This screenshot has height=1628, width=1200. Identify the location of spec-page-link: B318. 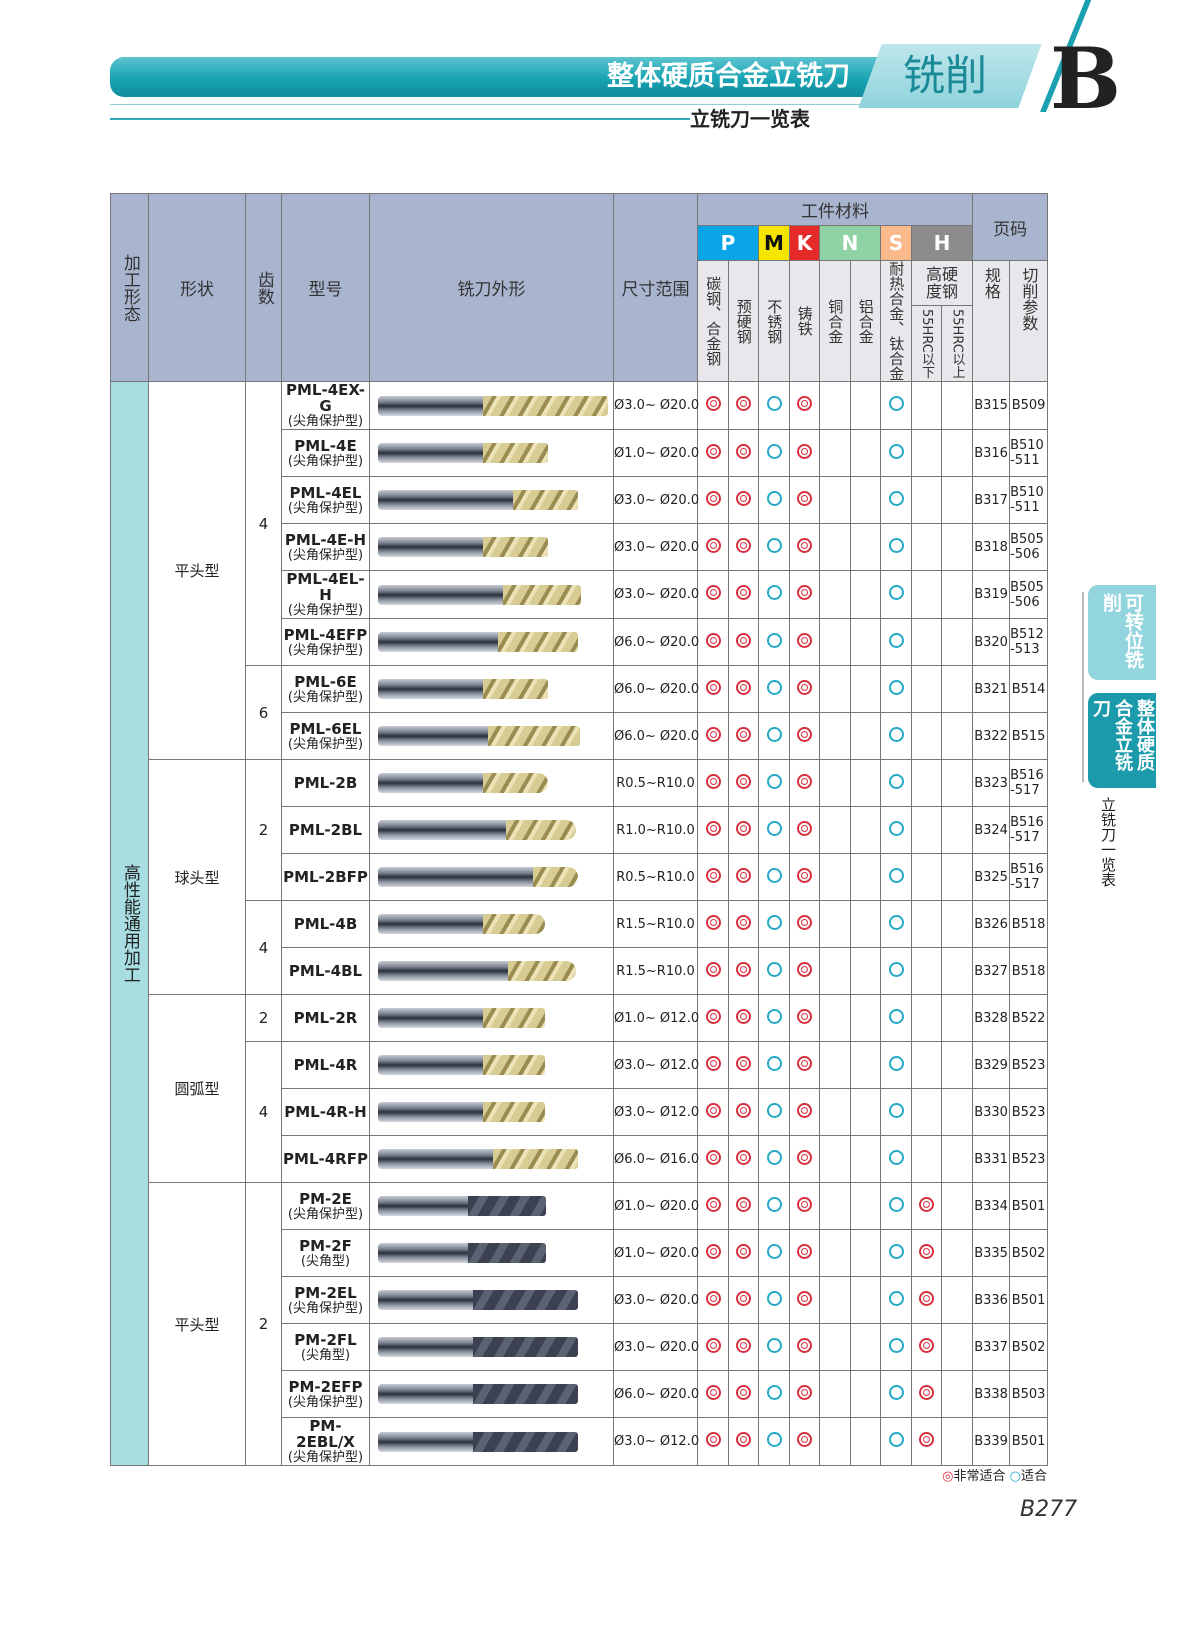
(991, 547).